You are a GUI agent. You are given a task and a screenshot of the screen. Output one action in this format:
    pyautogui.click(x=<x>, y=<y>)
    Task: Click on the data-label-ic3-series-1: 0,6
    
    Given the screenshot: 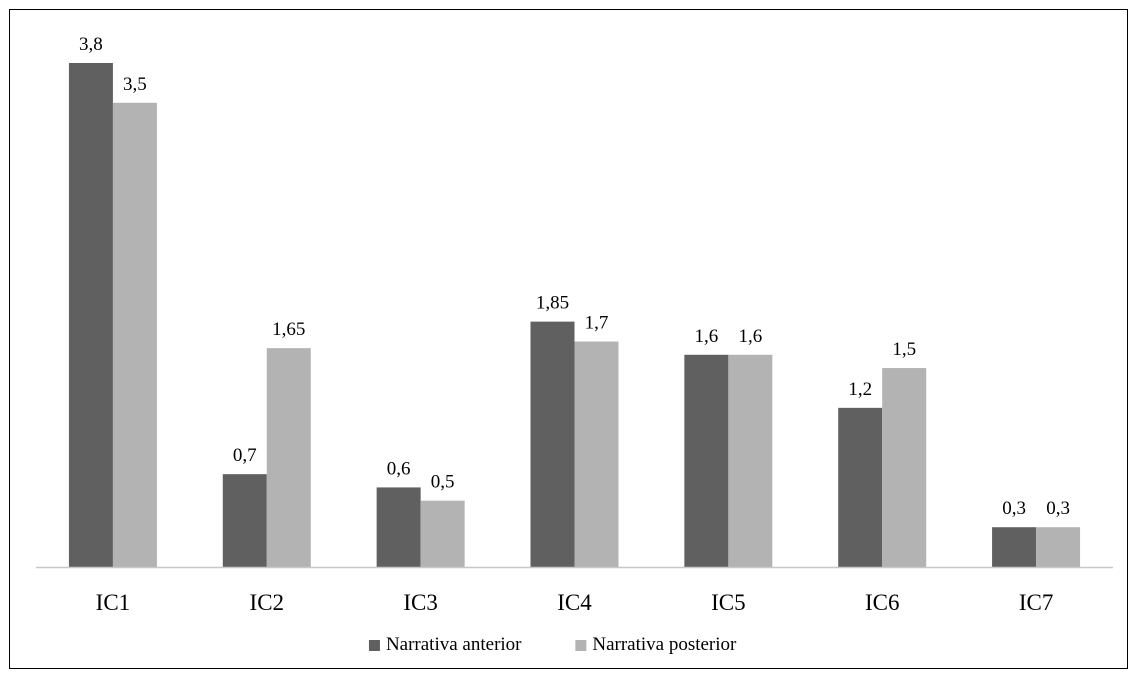 What is the action you would take?
    pyautogui.click(x=399, y=468)
    